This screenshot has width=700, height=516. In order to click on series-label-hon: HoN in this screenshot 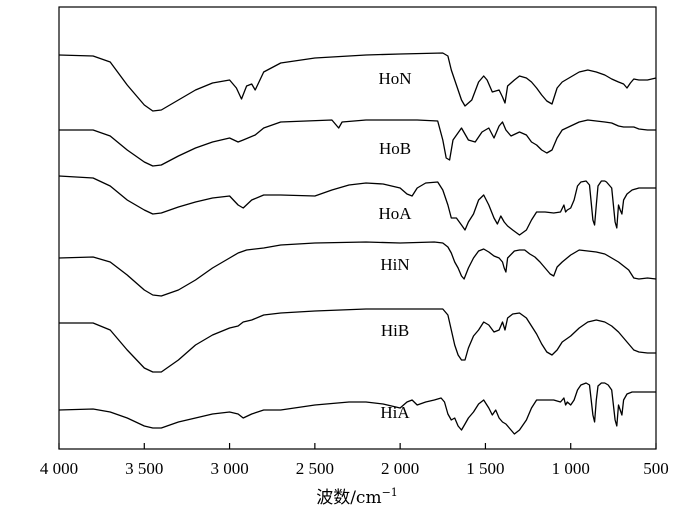, I will do `click(394, 78)`.